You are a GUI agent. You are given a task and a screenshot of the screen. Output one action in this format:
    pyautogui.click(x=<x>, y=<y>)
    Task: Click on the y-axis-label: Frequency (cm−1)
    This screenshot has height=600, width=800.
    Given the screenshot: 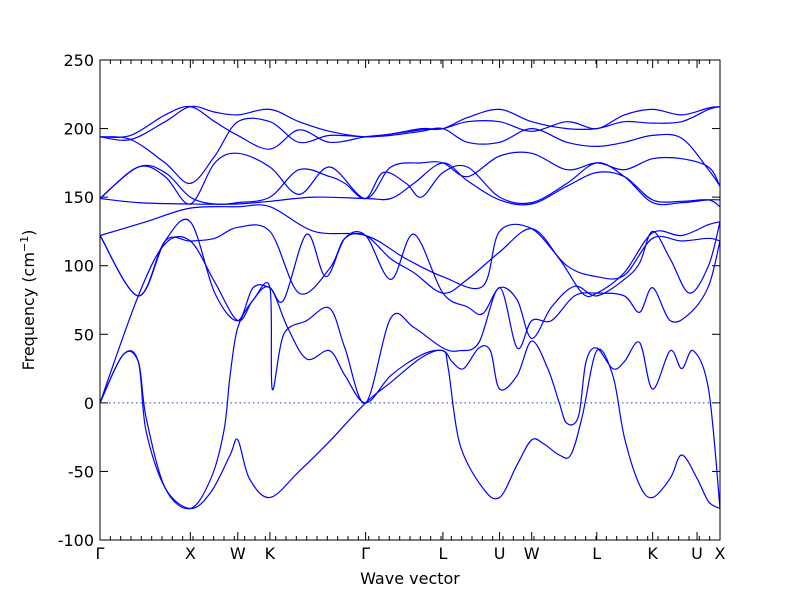 What is the action you would take?
    pyautogui.click(x=28, y=300)
    